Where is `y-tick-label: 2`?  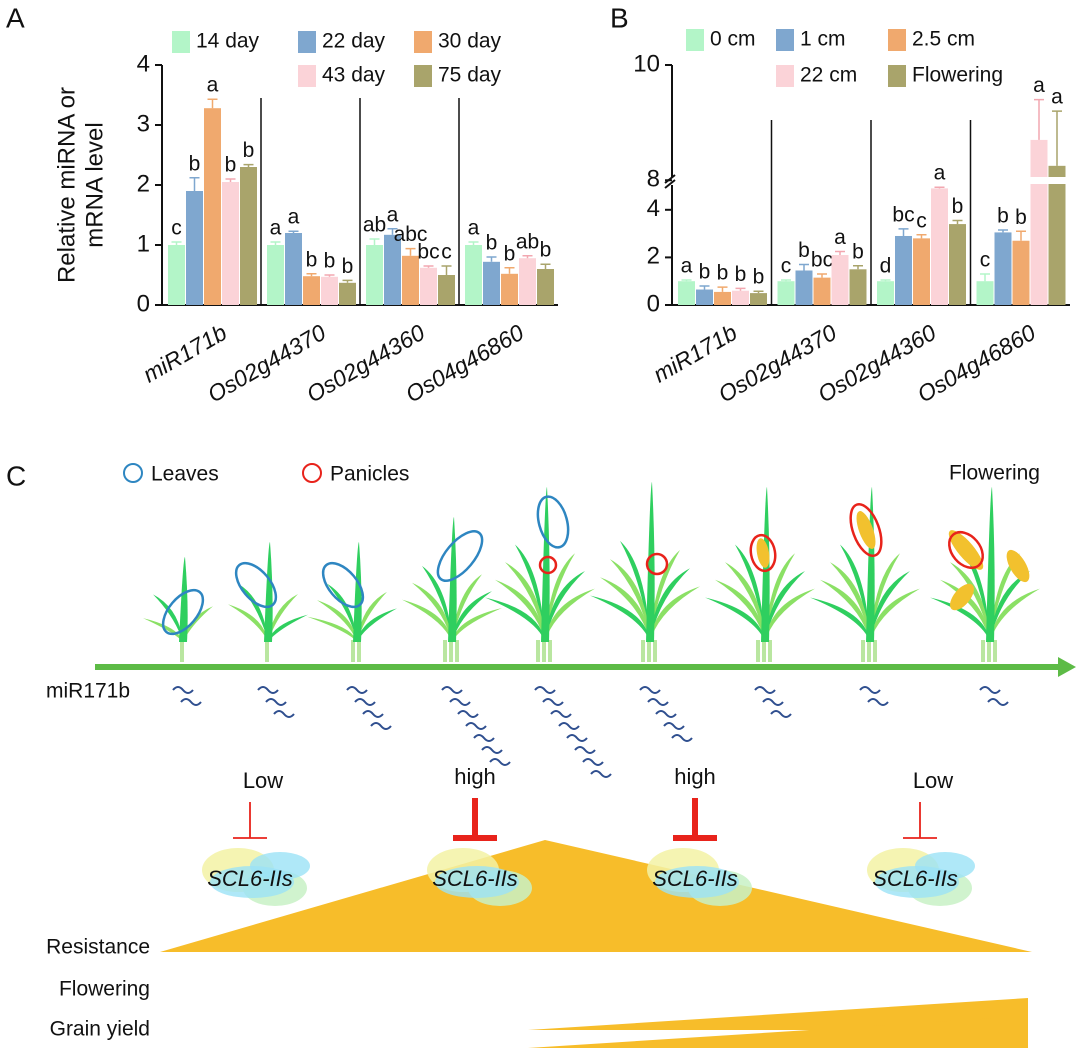
y-tick-label: 2 is located at coordinates (143, 183).